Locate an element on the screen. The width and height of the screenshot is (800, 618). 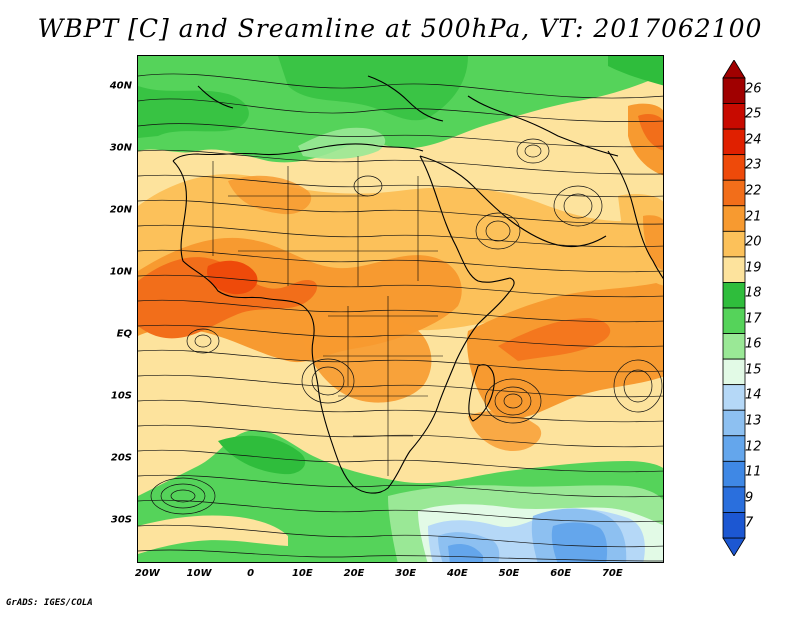
field-south-green-dark is located at coordinates (262, 455).